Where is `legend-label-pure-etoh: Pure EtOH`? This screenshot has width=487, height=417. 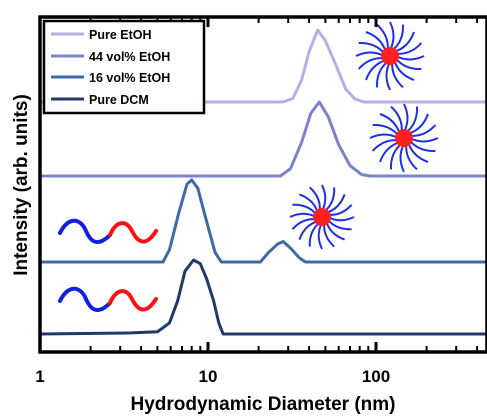
legend-label-pure-etoh: Pure EtOH is located at coordinates (120, 35).